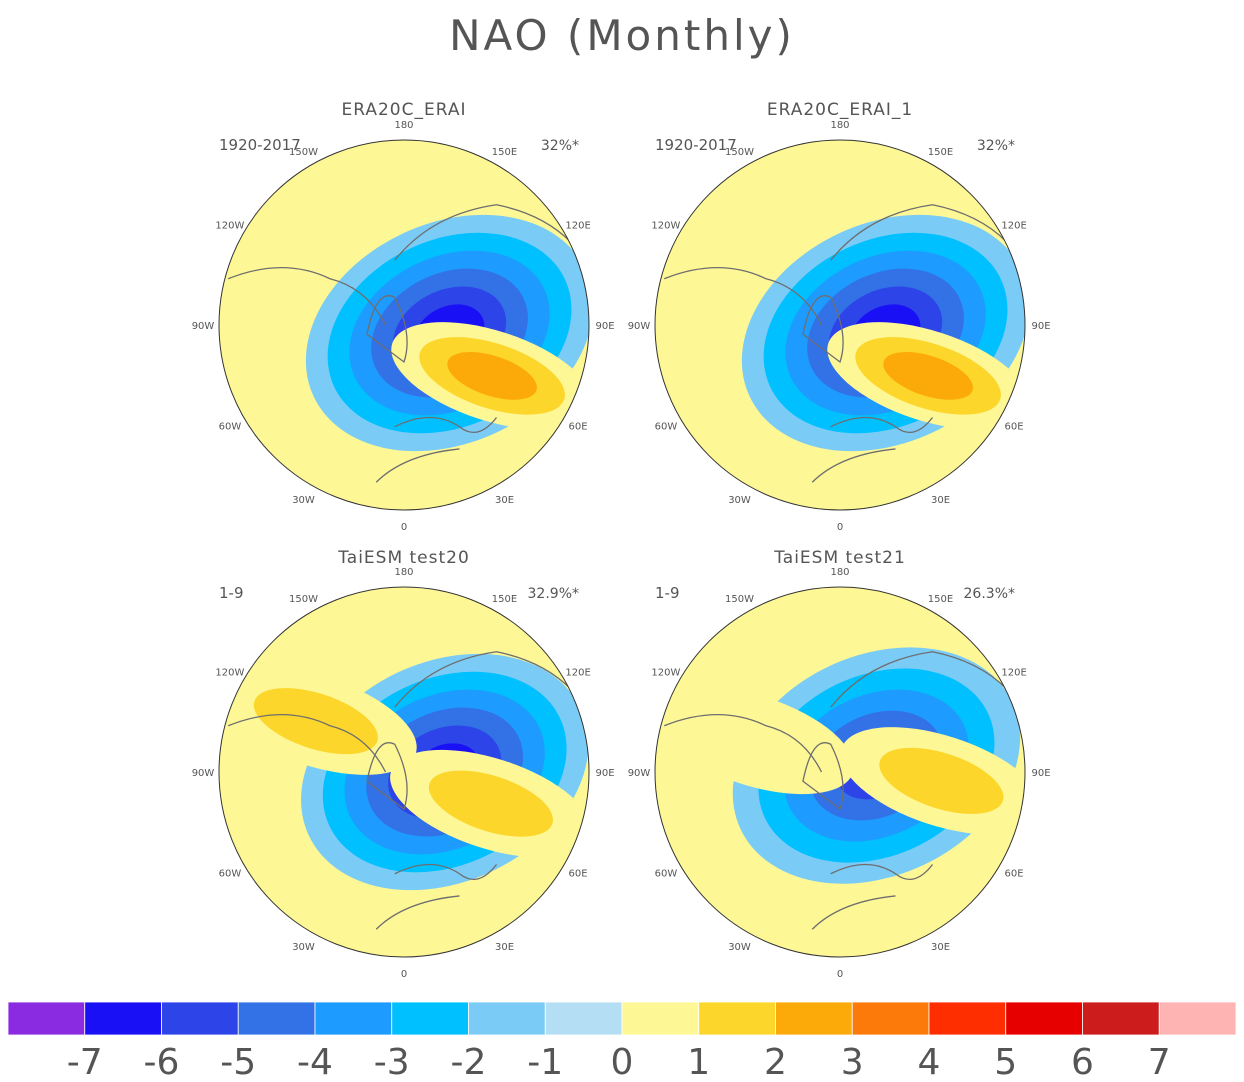 The height and width of the screenshot is (1082, 1244). Describe the element at coordinates (85, 1062) in the screenshot. I see `colorbar-tick-label: -7` at that location.